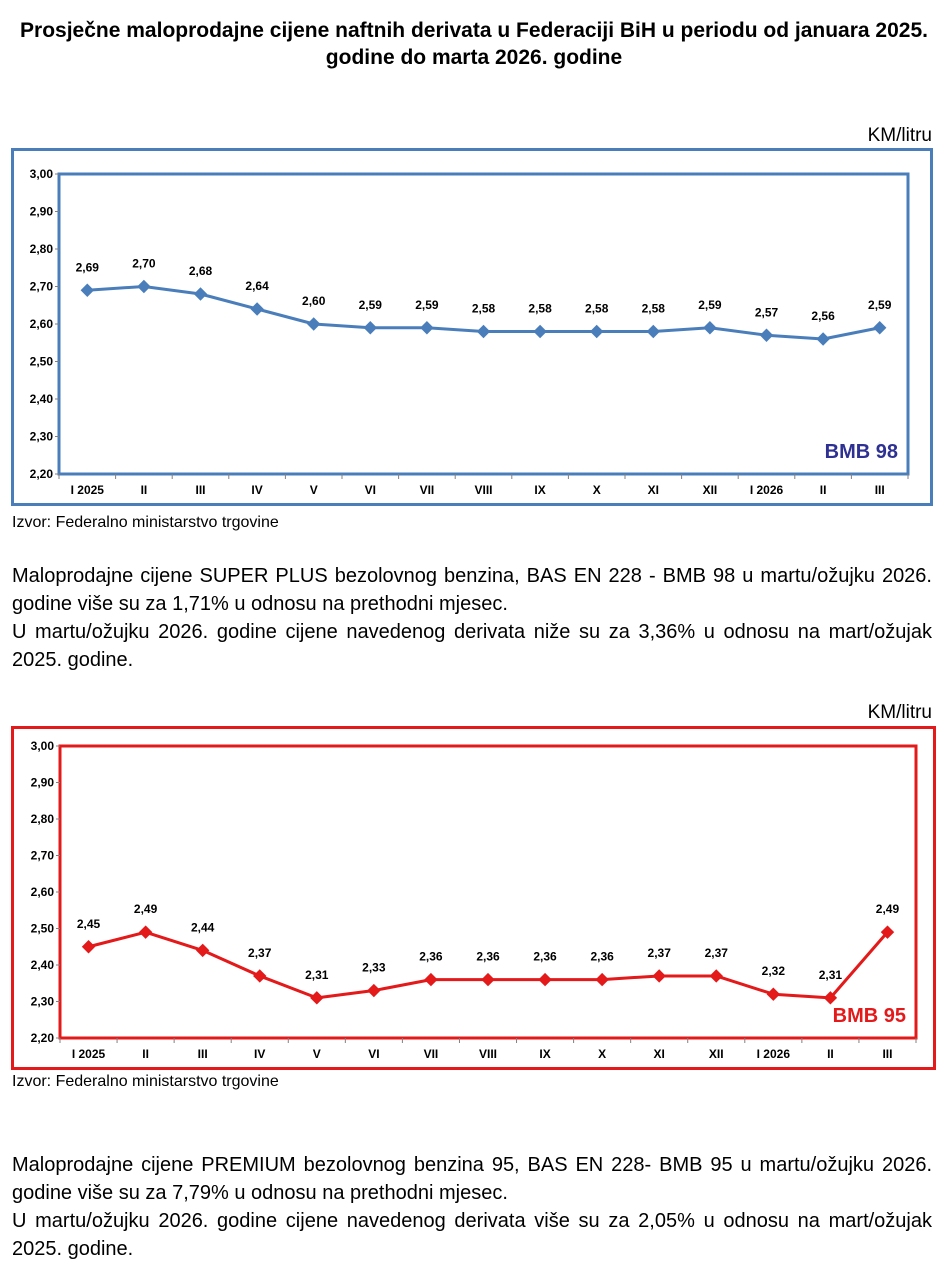  What do you see at coordinates (869, 1016) in the screenshot?
I see `series-name-label: BMB 95` at bounding box center [869, 1016].